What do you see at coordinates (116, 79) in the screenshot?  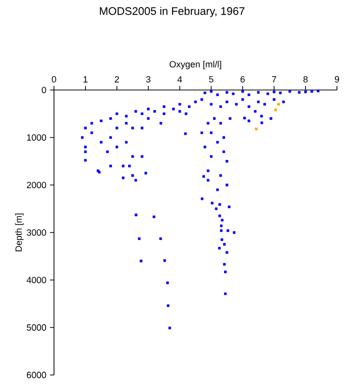 I see `x-tick-label: 2` at bounding box center [116, 79].